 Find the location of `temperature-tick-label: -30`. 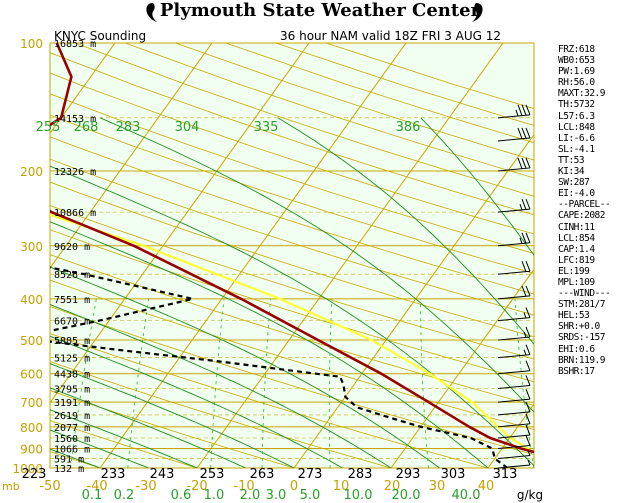

temperature-tick-label: -30 is located at coordinates (145, 486).